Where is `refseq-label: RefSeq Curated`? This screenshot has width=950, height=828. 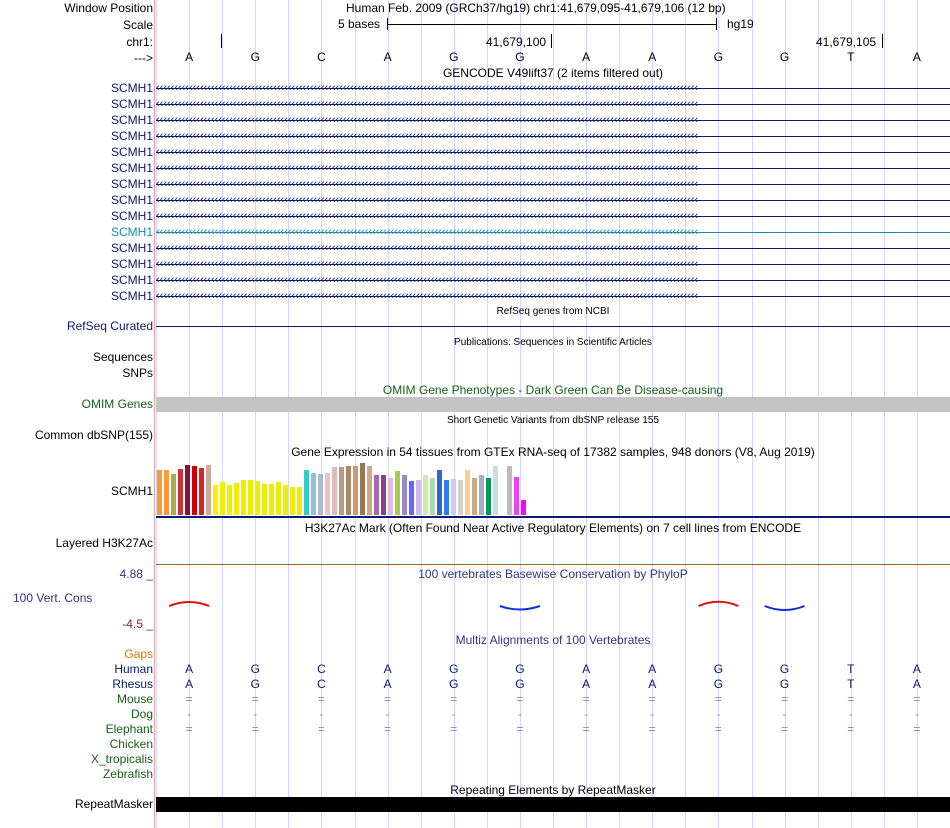 refseq-label: RefSeq Curated is located at coordinates (109, 326).